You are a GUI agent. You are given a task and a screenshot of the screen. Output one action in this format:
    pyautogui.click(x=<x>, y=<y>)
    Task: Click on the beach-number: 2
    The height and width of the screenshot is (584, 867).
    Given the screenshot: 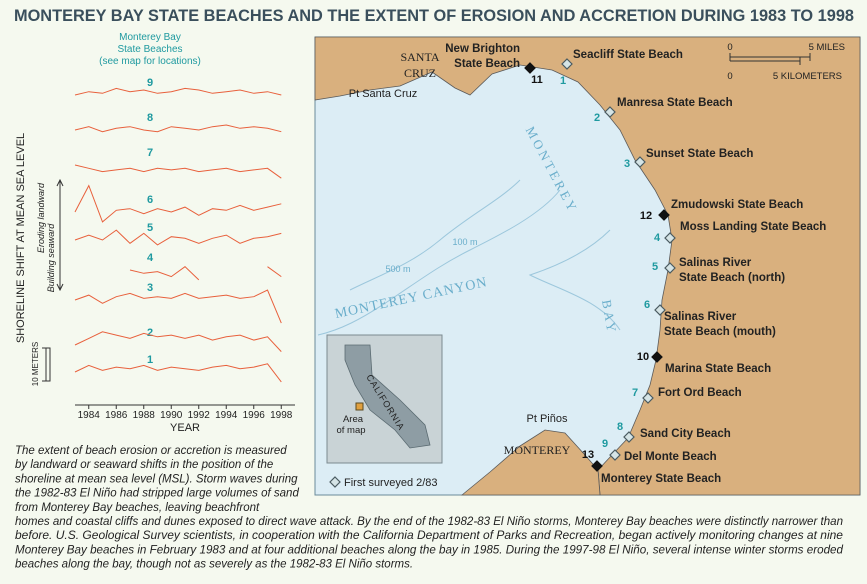 What is the action you would take?
    pyautogui.click(x=597, y=118)
    